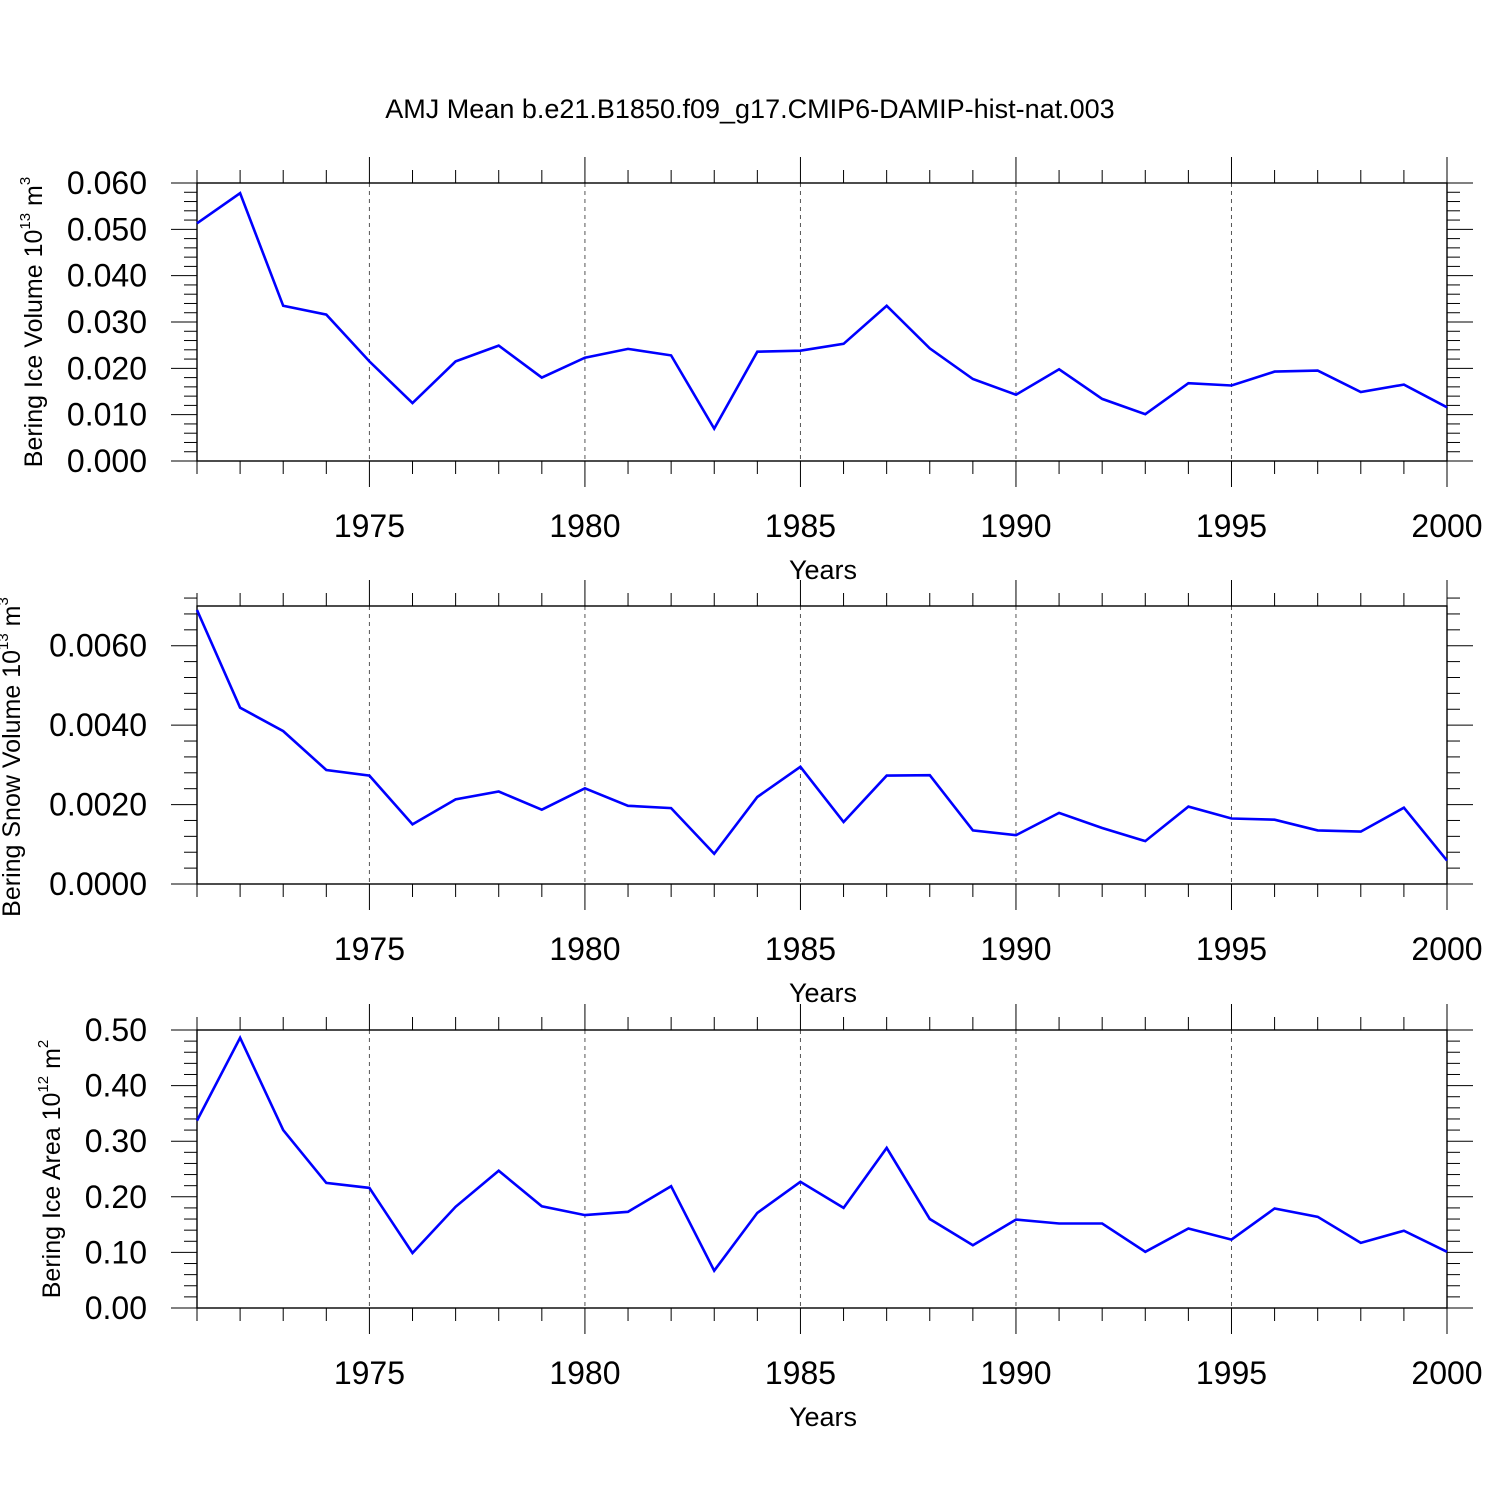 The height and width of the screenshot is (1505, 1500). What do you see at coordinates (13, 783) in the screenshot?
I see `y-axis-label-main: Bering Snow Volume 10` at bounding box center [13, 783].